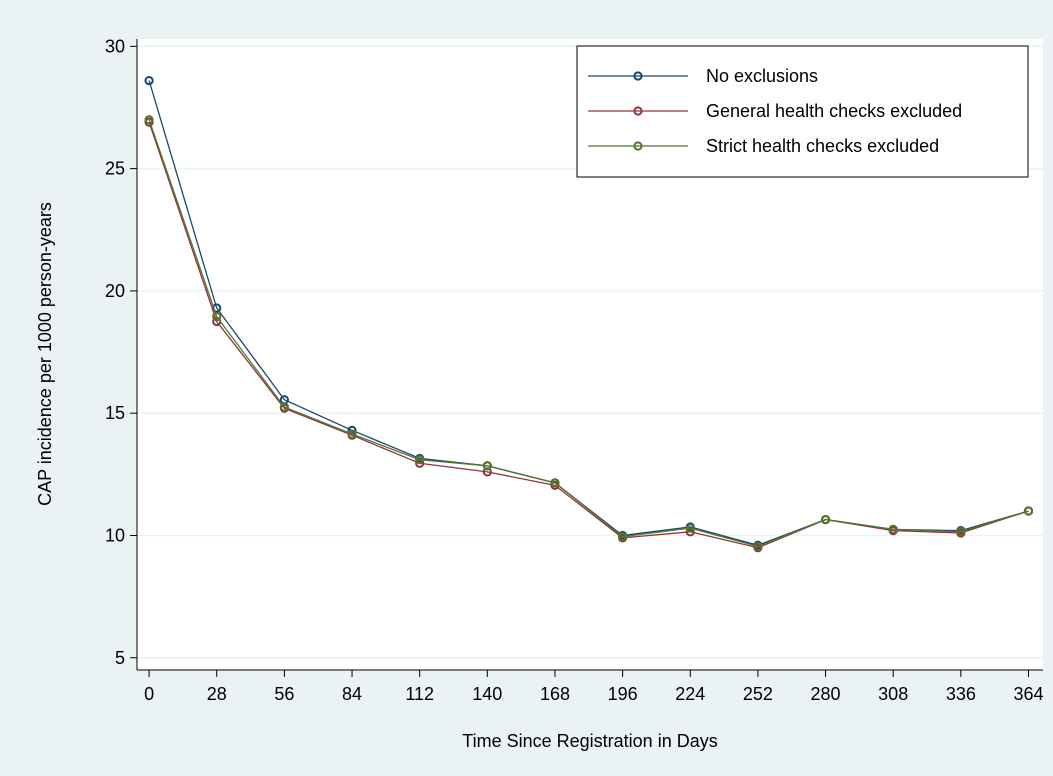  I want to click on x-tick-label: 196, so click(623, 694).